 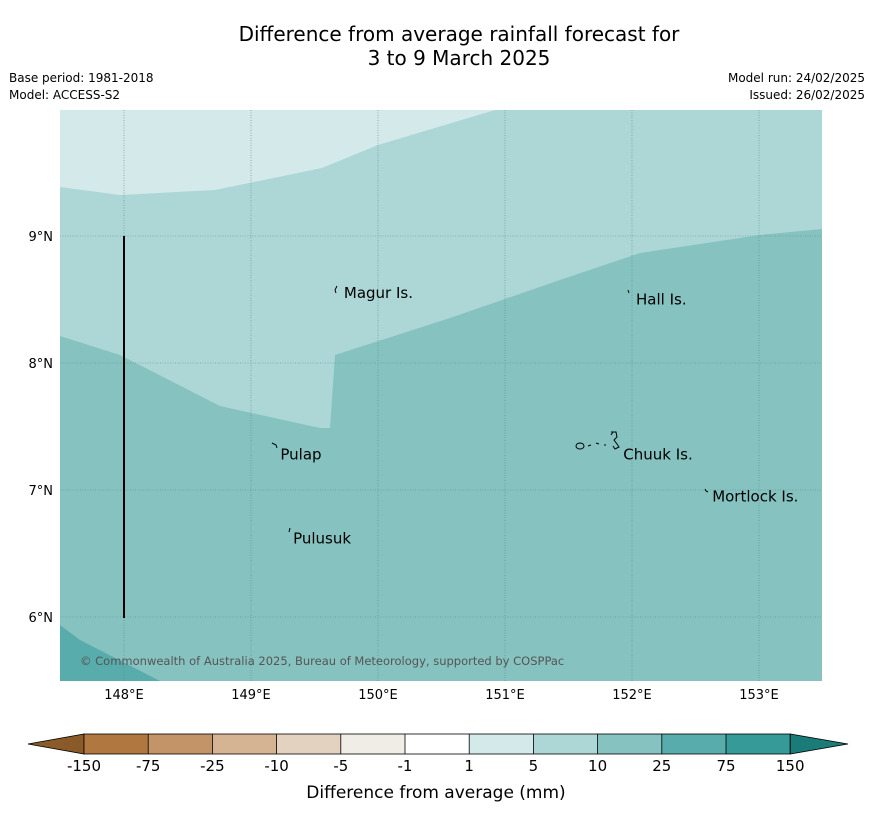 I want to click on place-label: Pulusuk, so click(x=322, y=538).